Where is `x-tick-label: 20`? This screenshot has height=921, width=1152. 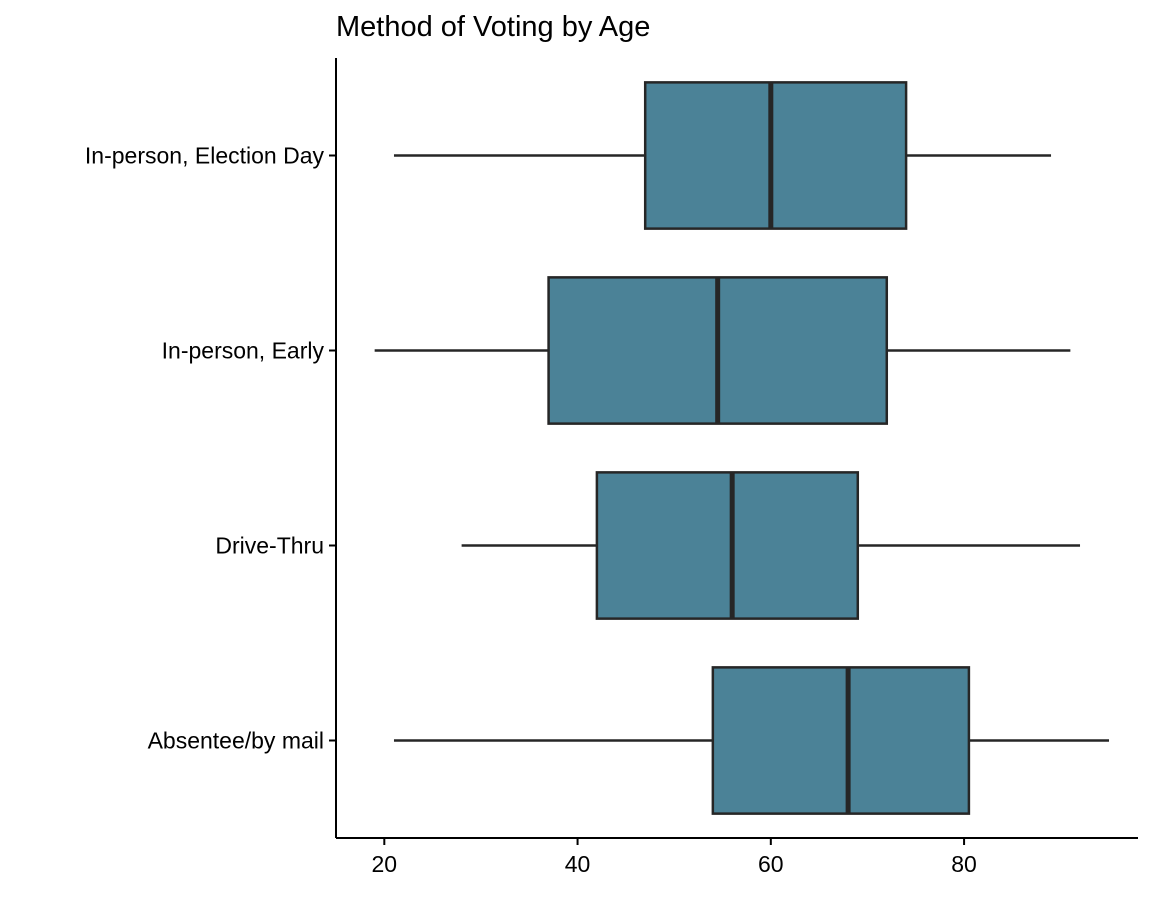
x-tick-label: 20 is located at coordinates (385, 864).